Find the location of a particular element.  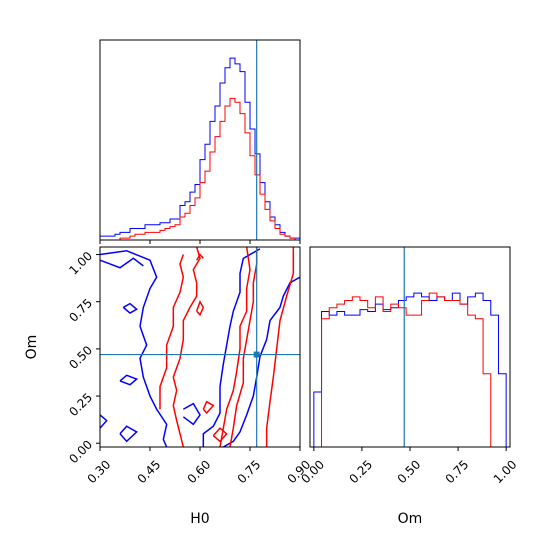

contour-yticks-label-0: 0.00 is located at coordinates (80, 451).